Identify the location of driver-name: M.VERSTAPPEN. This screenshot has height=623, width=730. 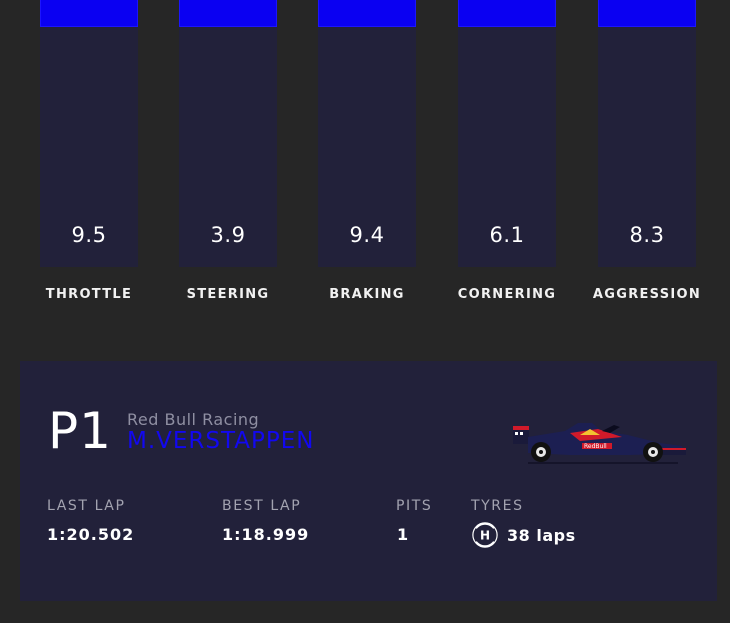
(221, 441).